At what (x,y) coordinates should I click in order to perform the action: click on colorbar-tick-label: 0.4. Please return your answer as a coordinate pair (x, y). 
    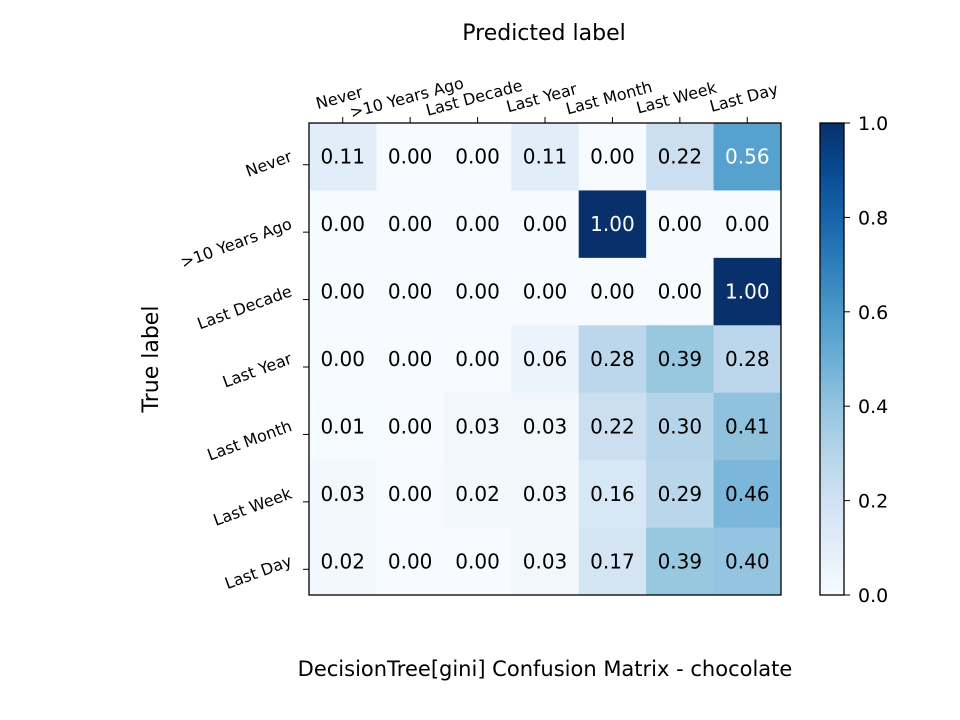
    Looking at the image, I should click on (873, 407).